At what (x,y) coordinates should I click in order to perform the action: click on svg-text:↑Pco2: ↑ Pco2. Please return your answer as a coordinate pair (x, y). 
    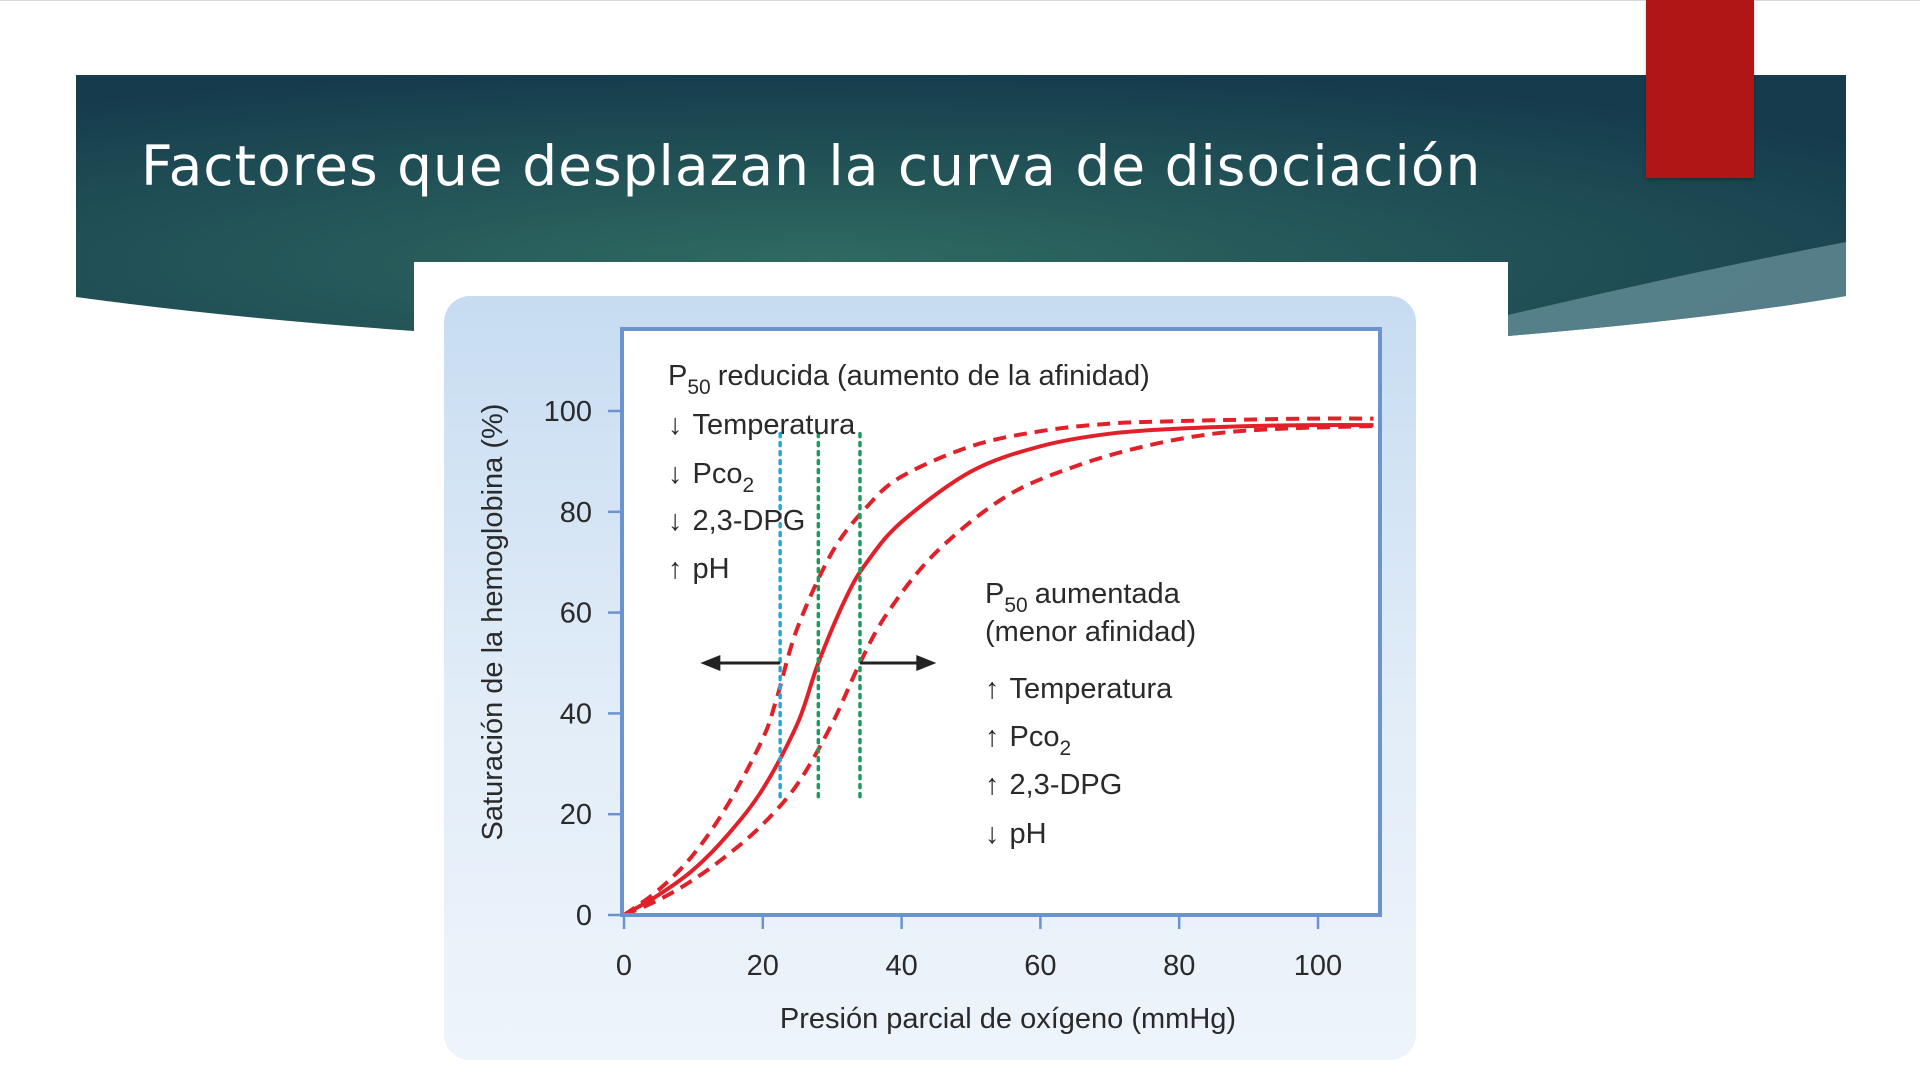
    Looking at the image, I should click on (1028, 740).